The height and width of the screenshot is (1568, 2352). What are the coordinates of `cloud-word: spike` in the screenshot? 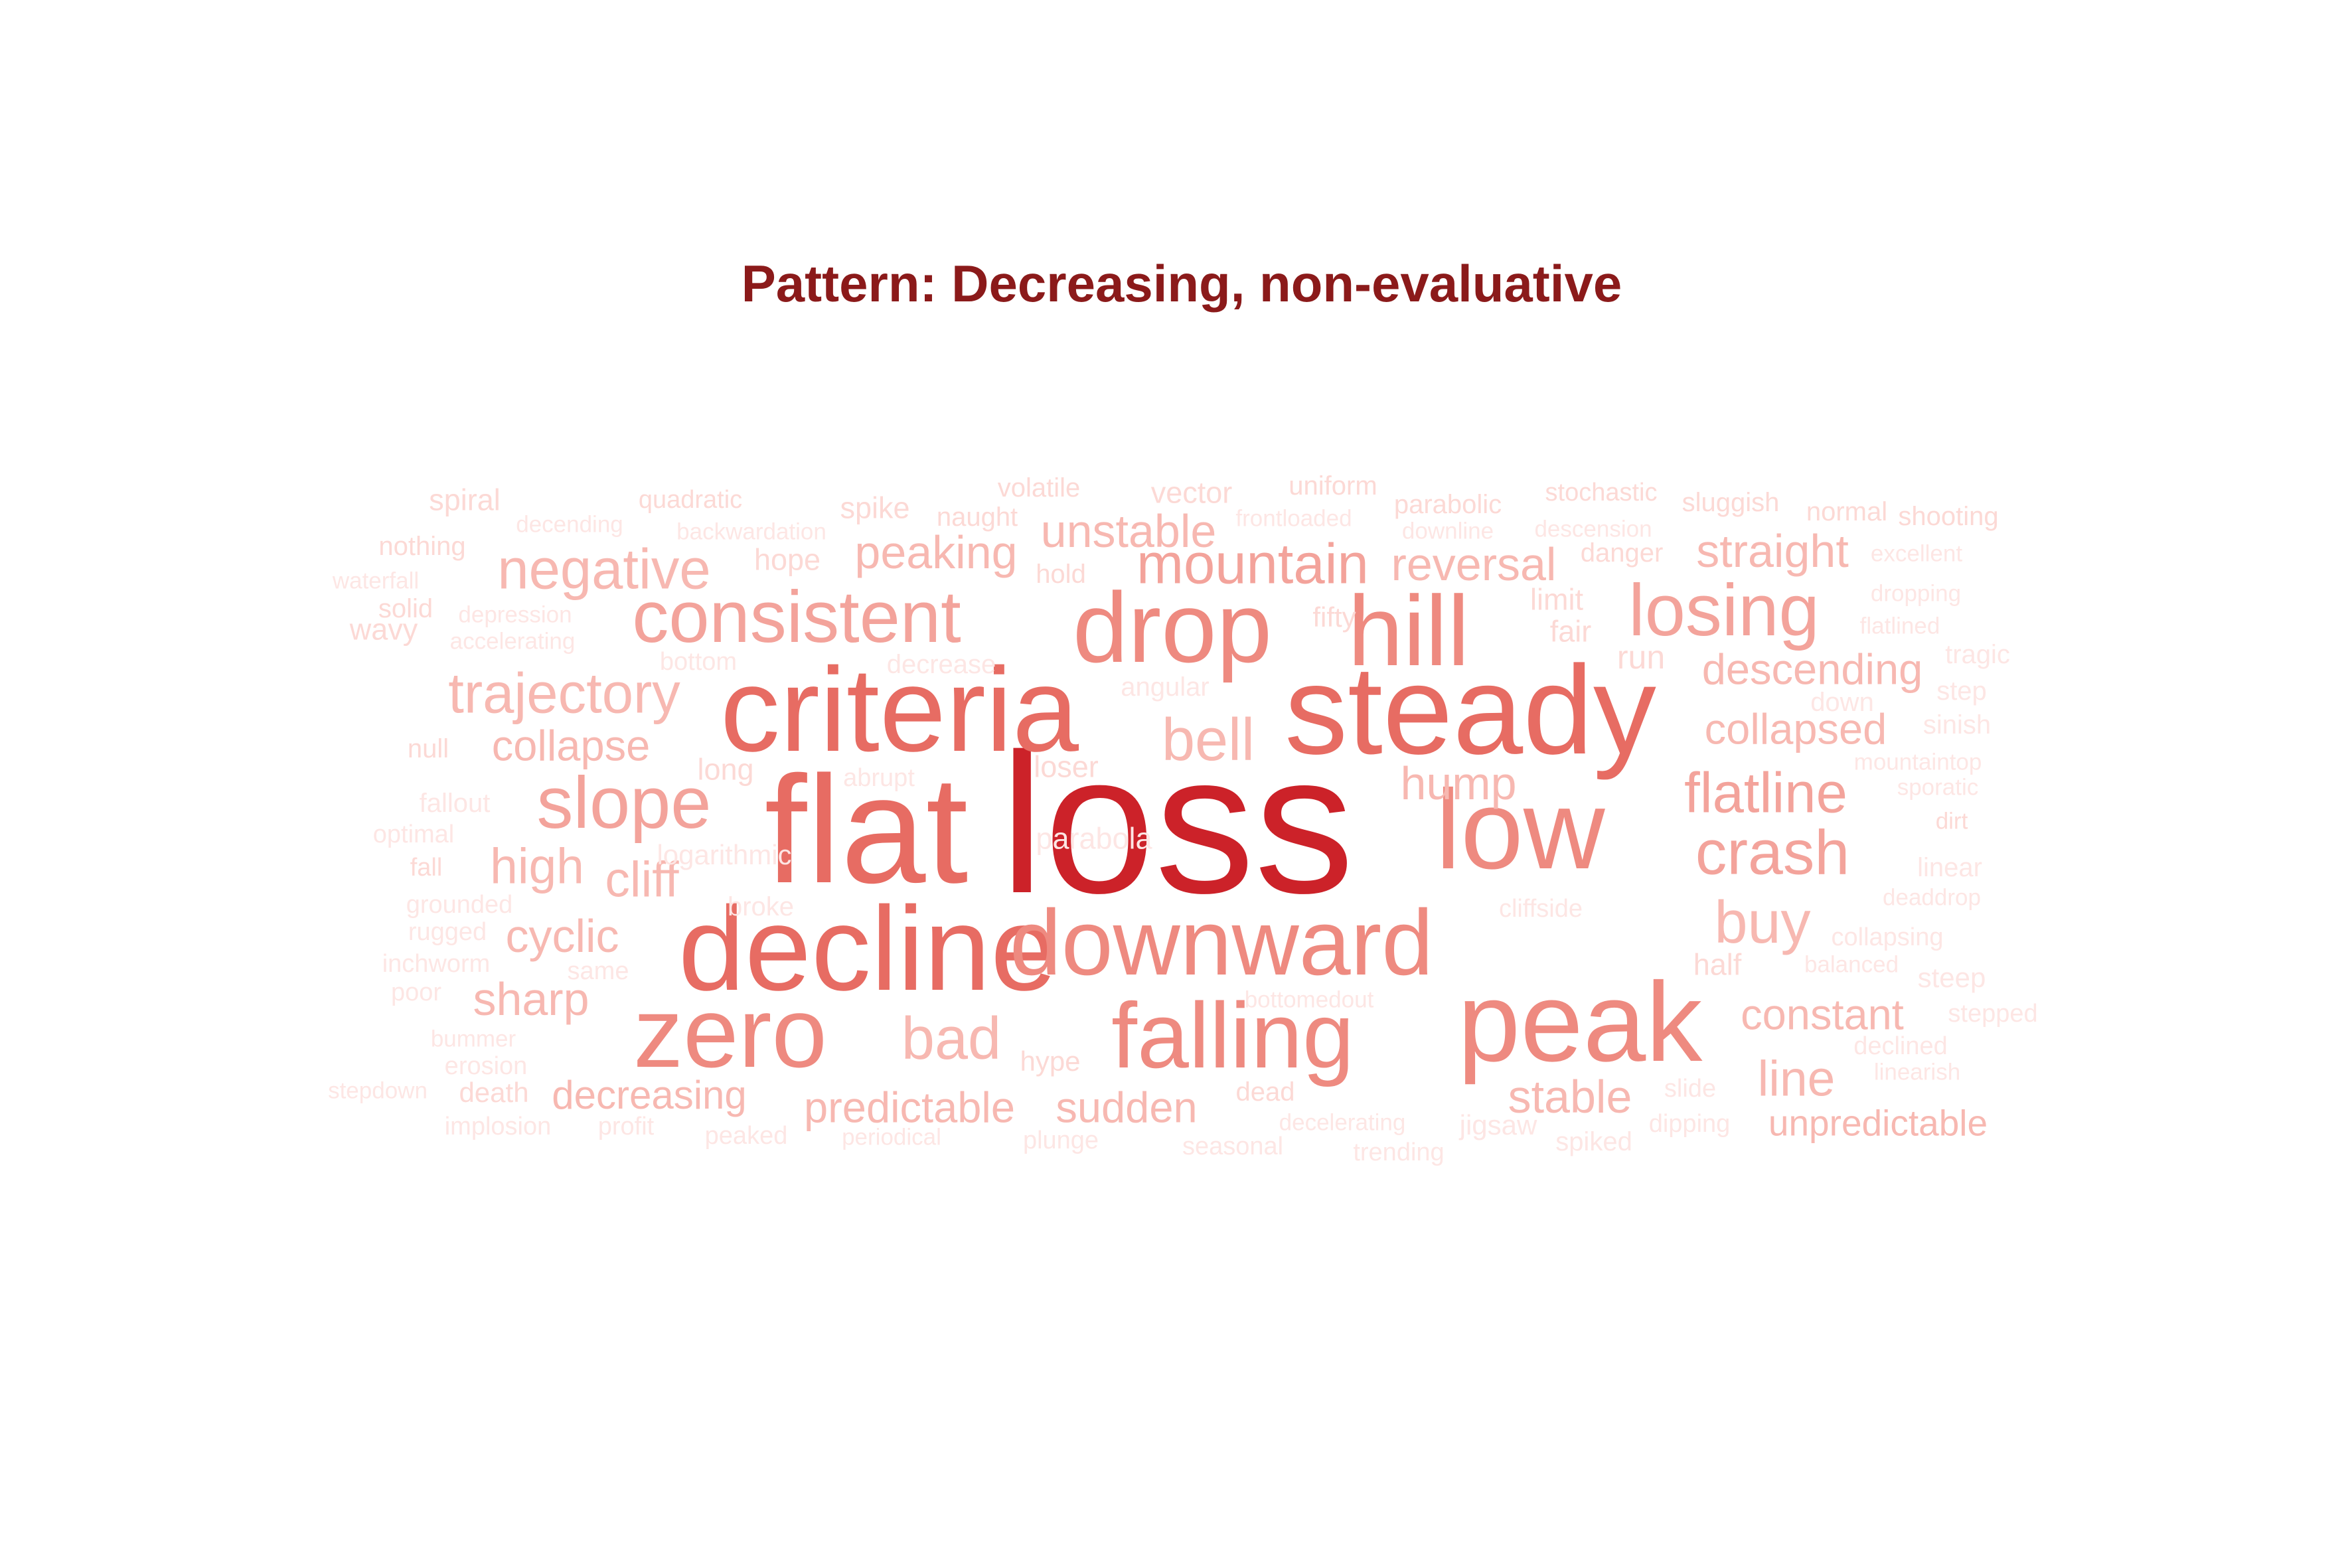 It's located at (875, 508).